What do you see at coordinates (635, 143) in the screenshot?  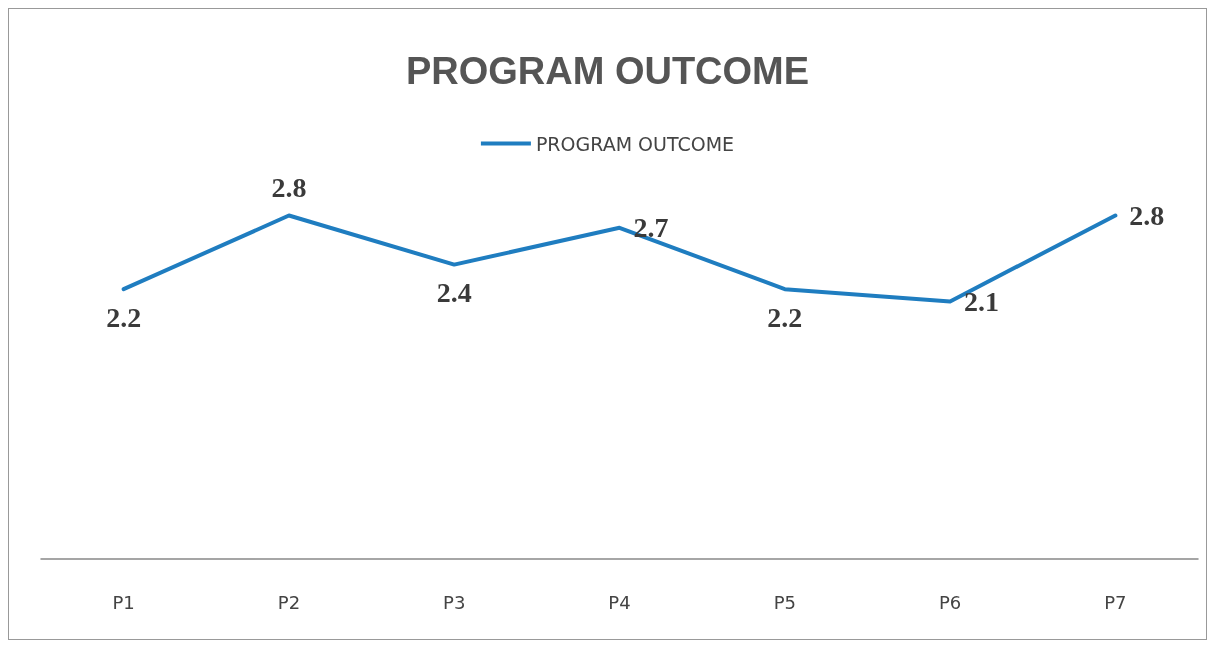 I see `legend-label: PROGRAM OUTCOME` at bounding box center [635, 143].